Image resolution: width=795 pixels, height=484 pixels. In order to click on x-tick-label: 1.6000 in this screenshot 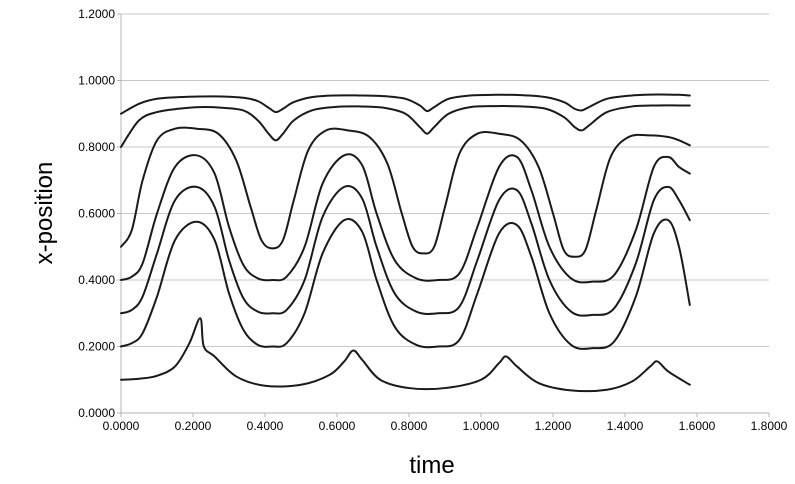, I will do `click(697, 426)`.